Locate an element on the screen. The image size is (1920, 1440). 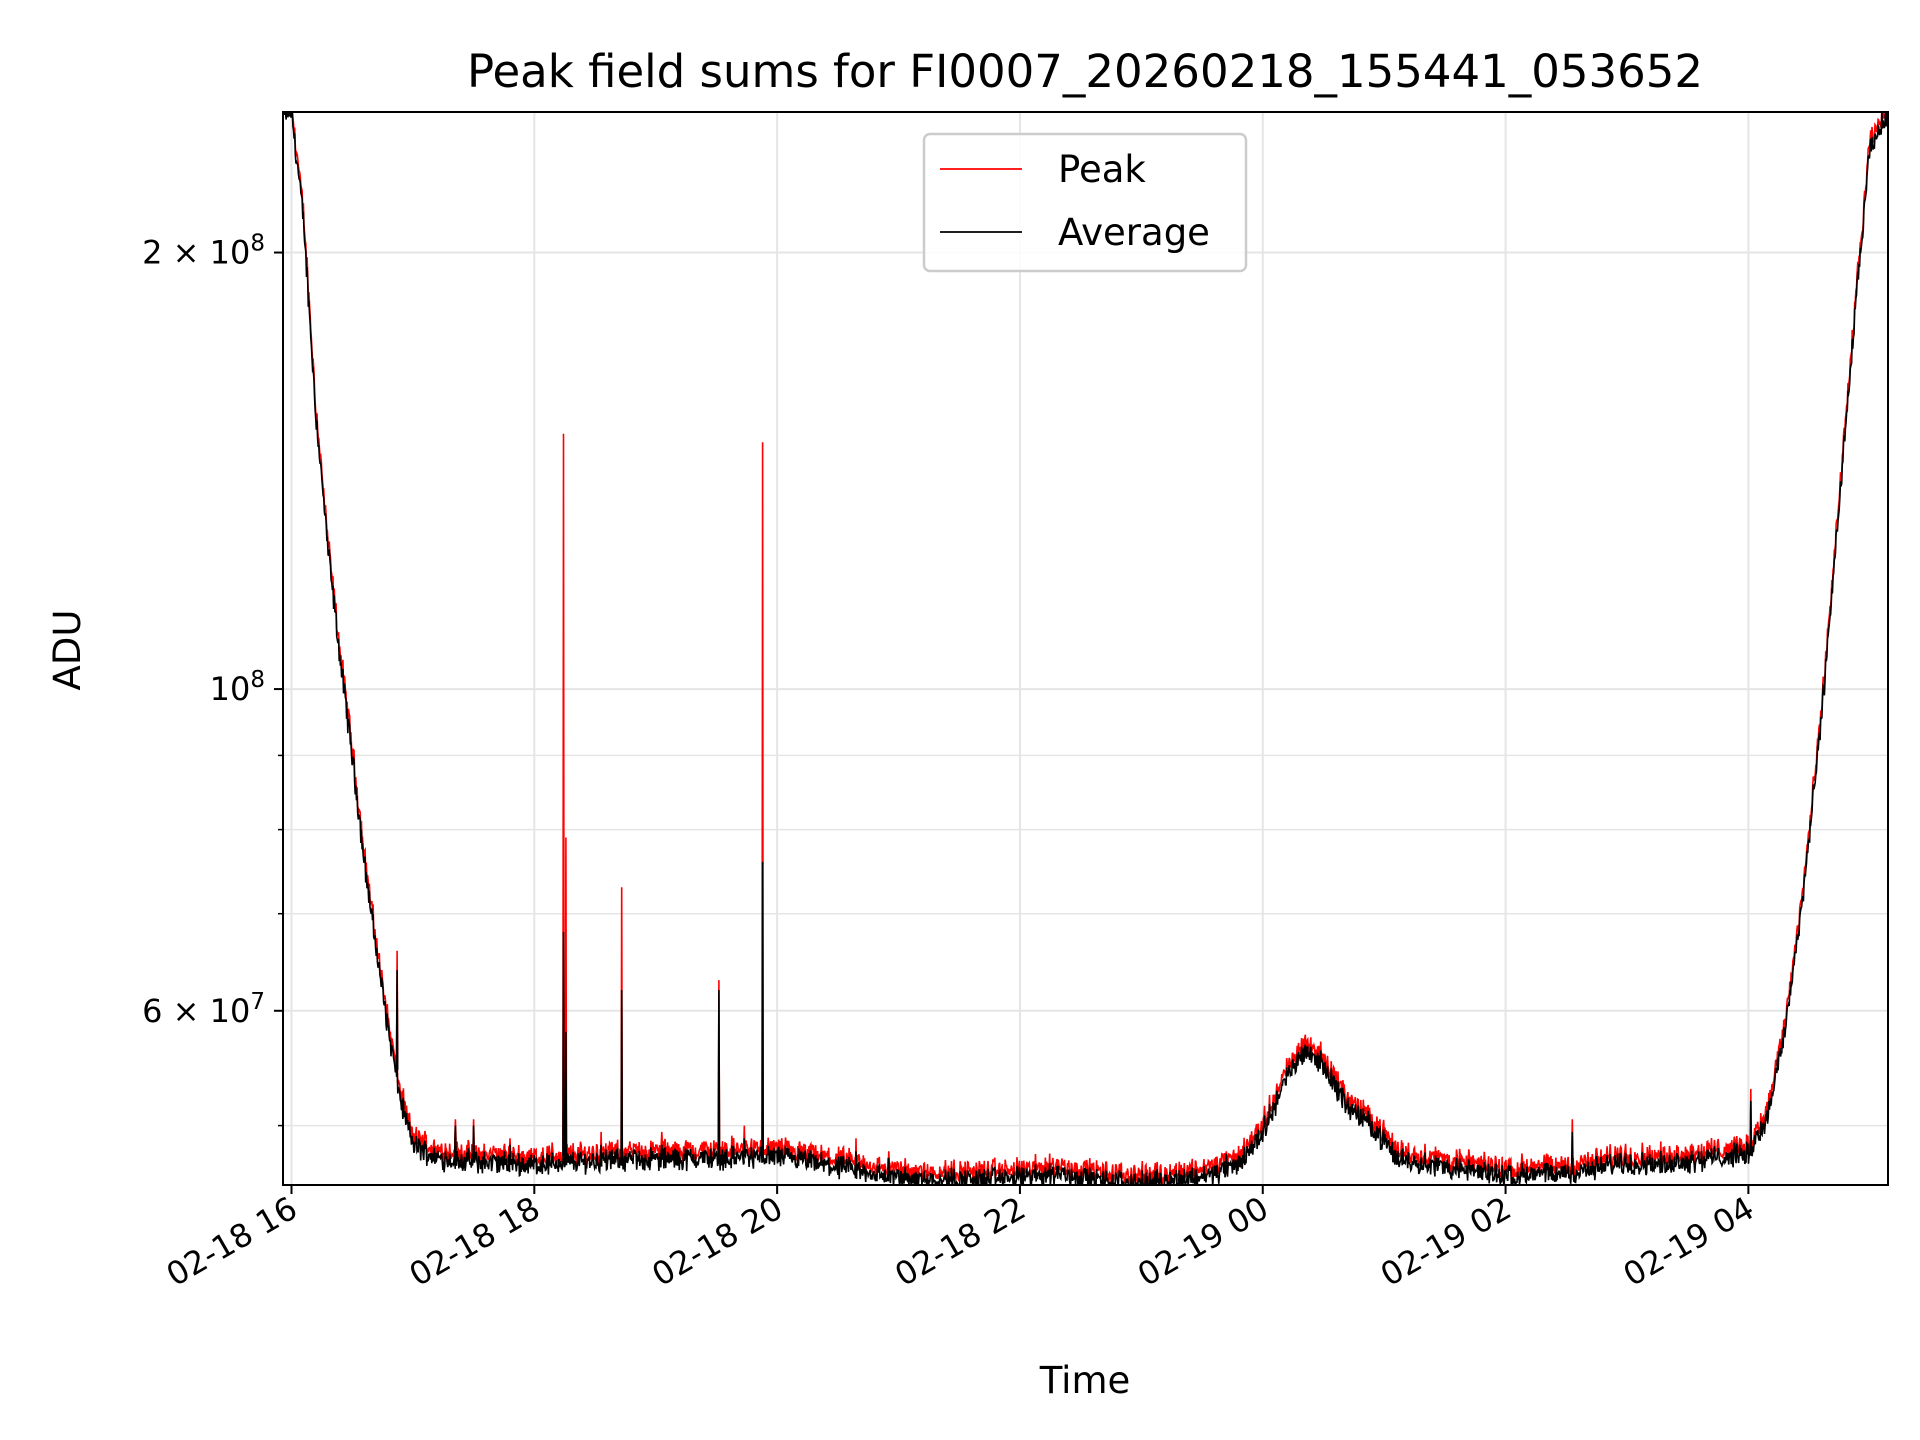
y-axis-label: ADU is located at coordinates (67, 650).